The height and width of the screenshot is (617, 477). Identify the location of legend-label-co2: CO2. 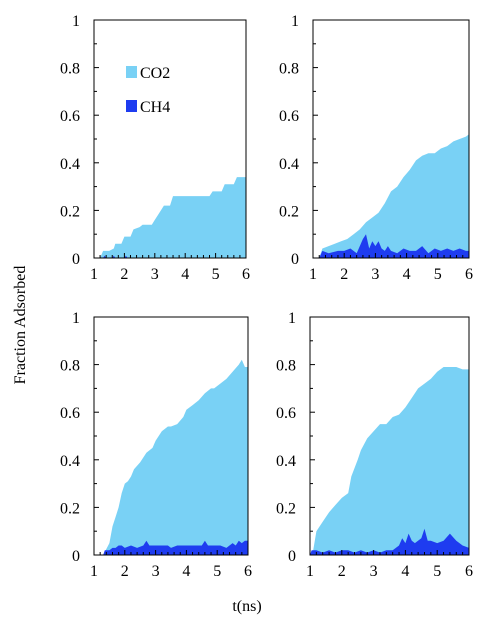
(155, 73).